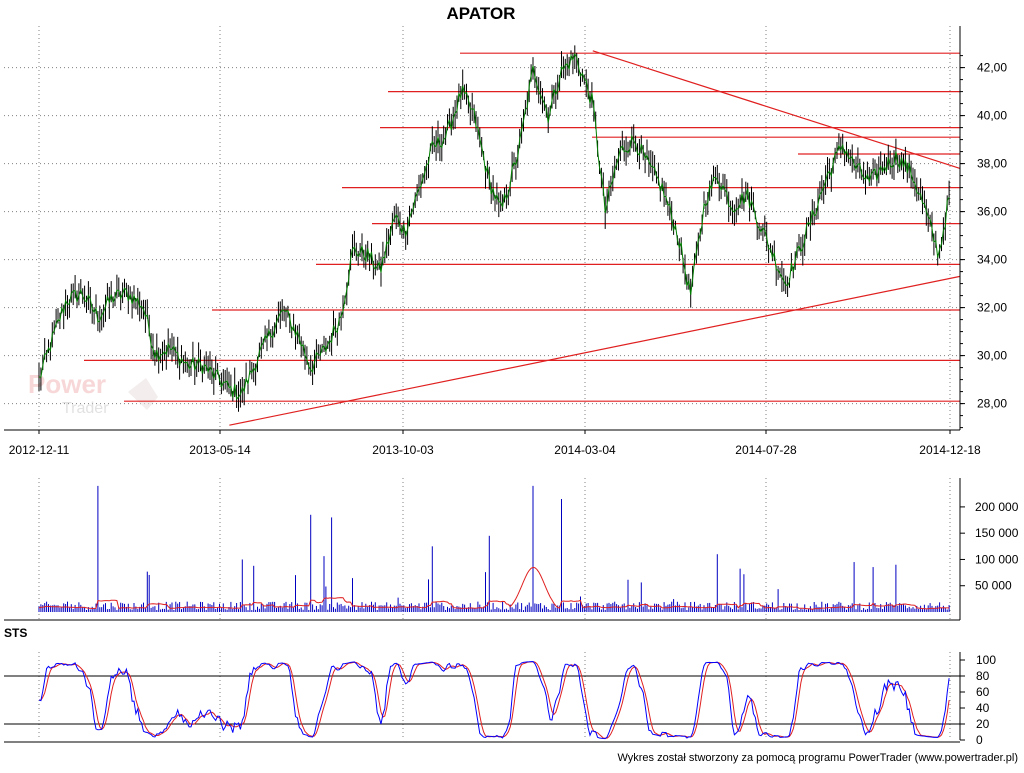 The width and height of the screenshot is (1024, 773). I want to click on x-tick-label: 2013-05-14, so click(220, 450).